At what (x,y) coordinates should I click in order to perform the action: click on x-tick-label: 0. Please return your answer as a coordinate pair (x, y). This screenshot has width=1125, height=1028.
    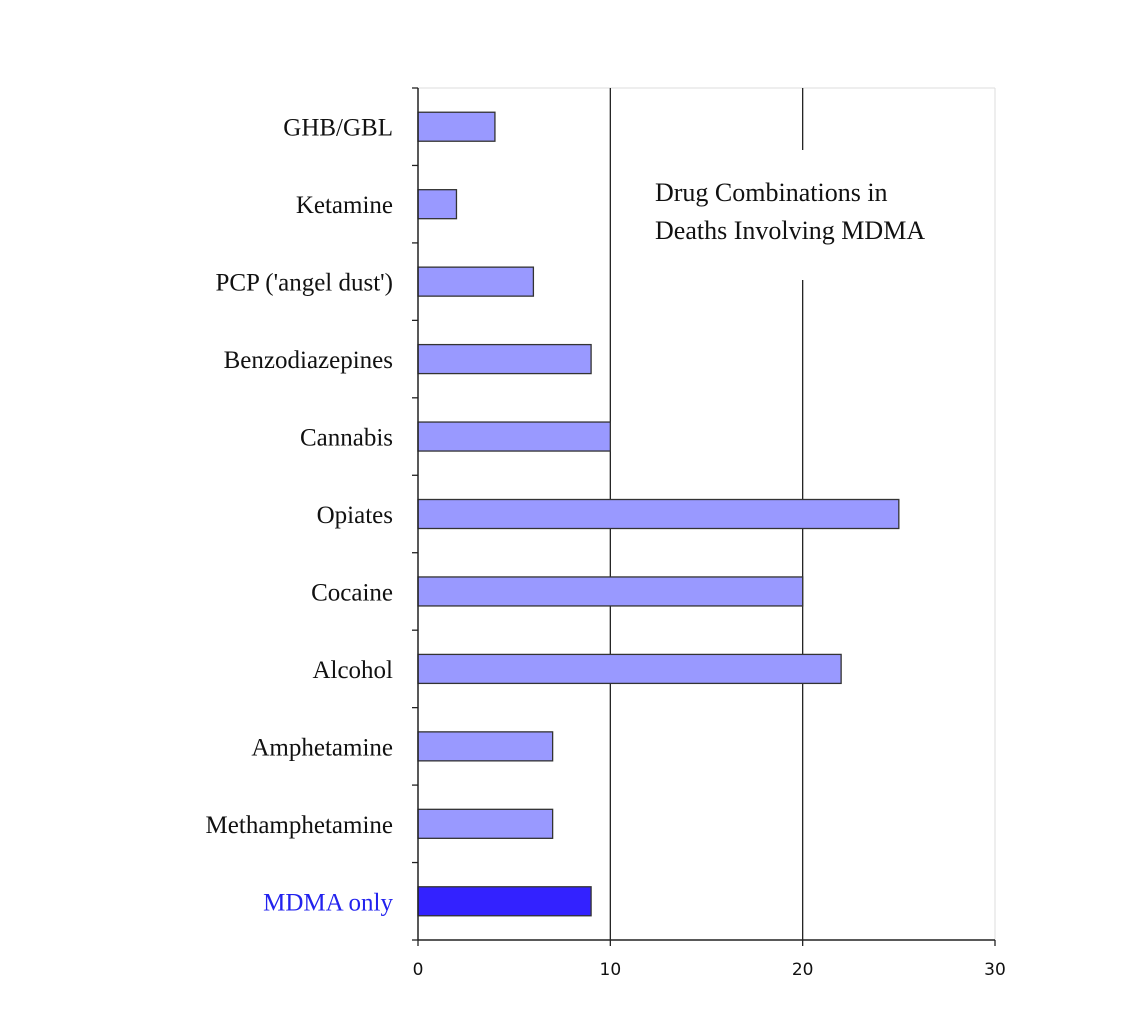
    Looking at the image, I should click on (418, 970).